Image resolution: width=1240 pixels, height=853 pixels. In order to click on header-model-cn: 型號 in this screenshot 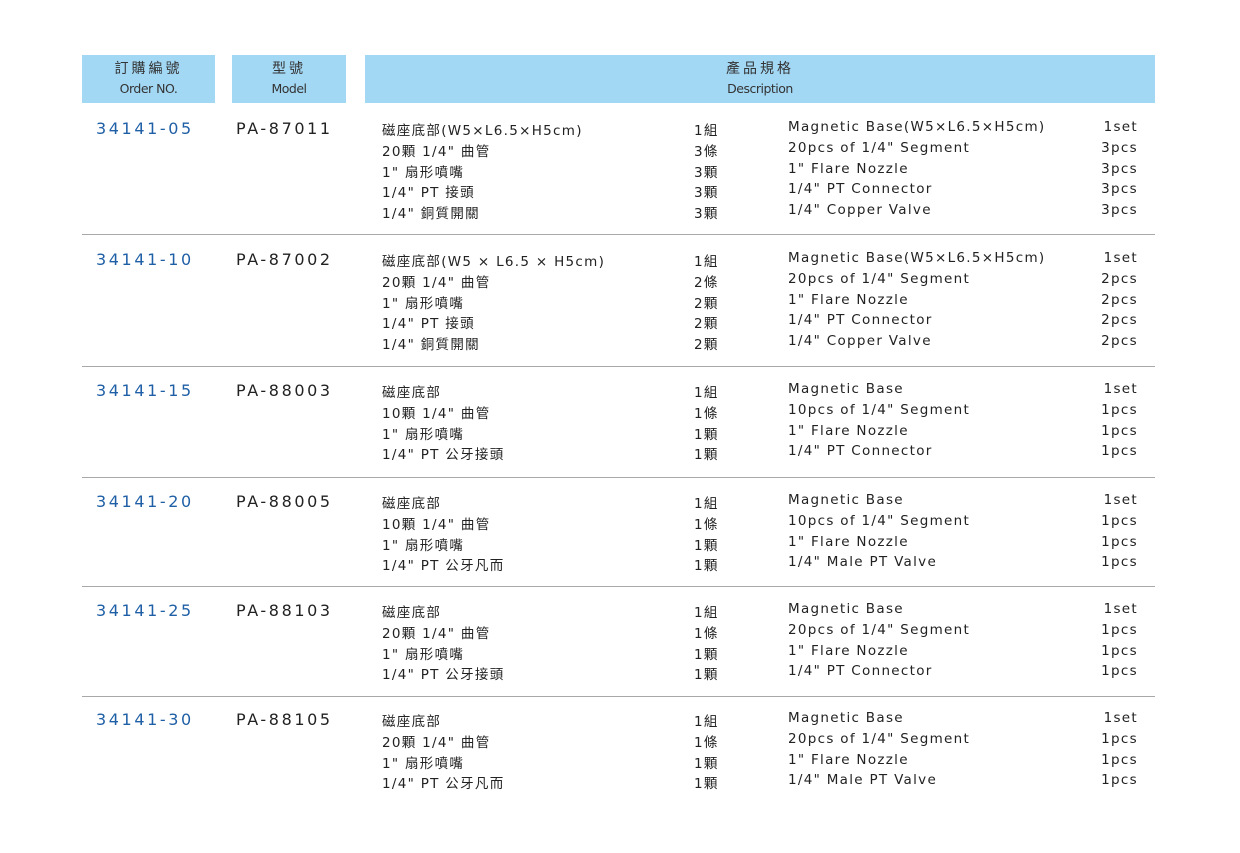, I will do `click(289, 69)`.